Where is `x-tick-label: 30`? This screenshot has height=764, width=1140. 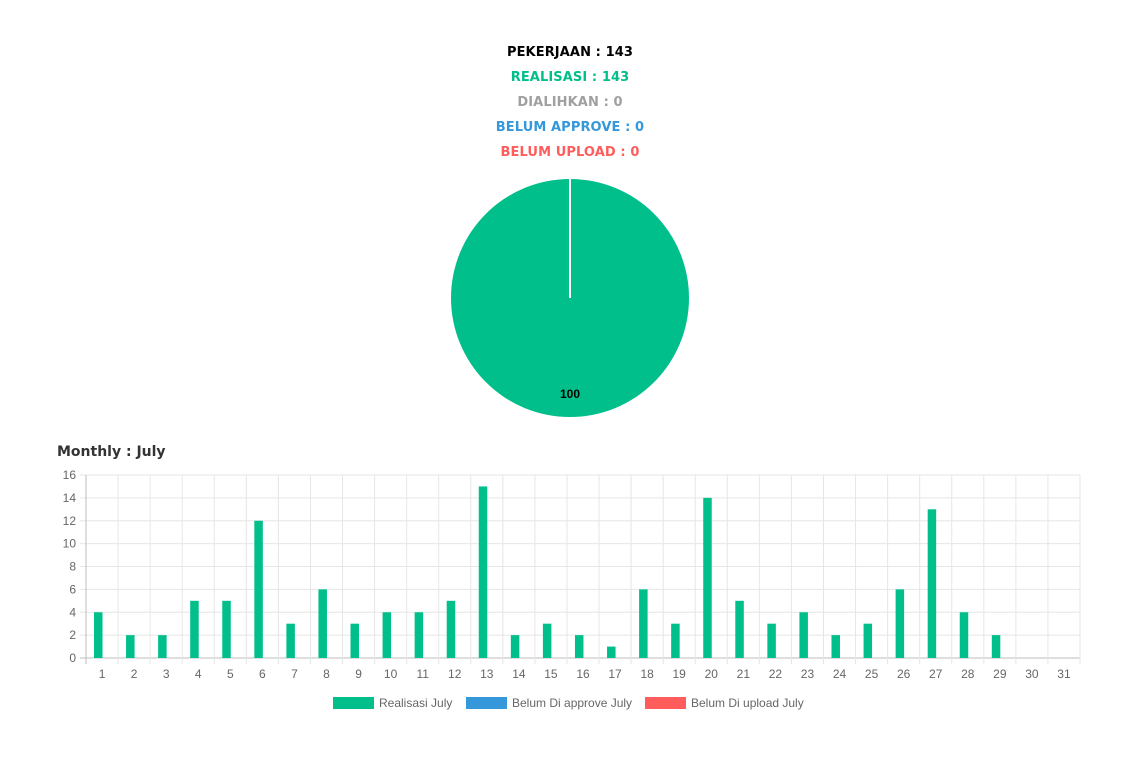 x-tick-label: 30 is located at coordinates (1032, 674).